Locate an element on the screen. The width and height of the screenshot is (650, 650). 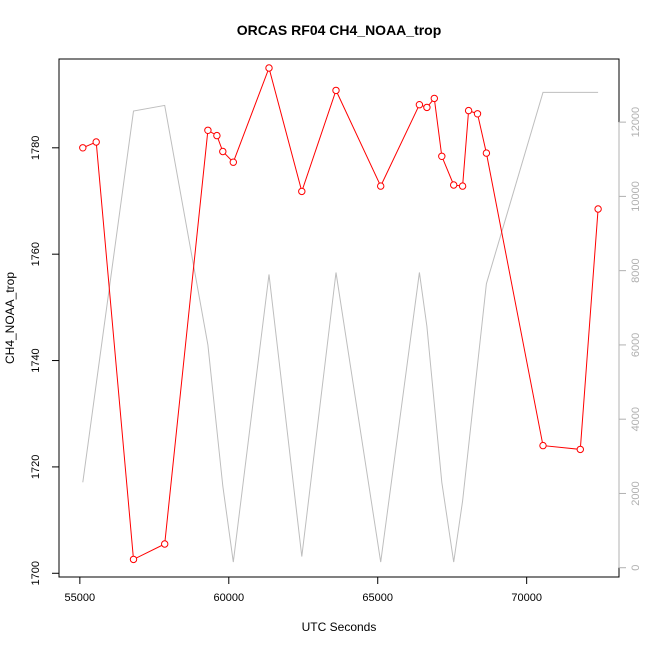
y-axis-right: 0 2000 4000 6000 8000 10000 12000 is located at coordinates (630, 339).